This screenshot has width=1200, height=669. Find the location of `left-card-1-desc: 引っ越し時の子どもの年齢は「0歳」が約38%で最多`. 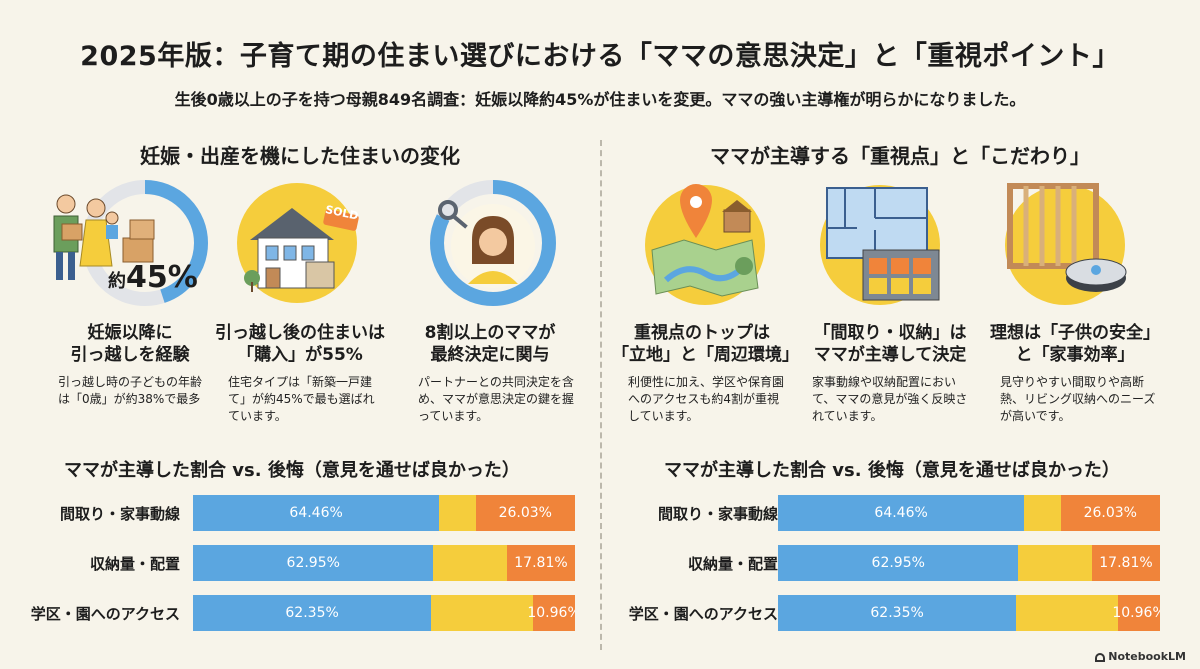

left-card-1-desc: 引っ越し時の子どもの年齢は「0歳」が約38%で最多 is located at coordinates (130, 390).